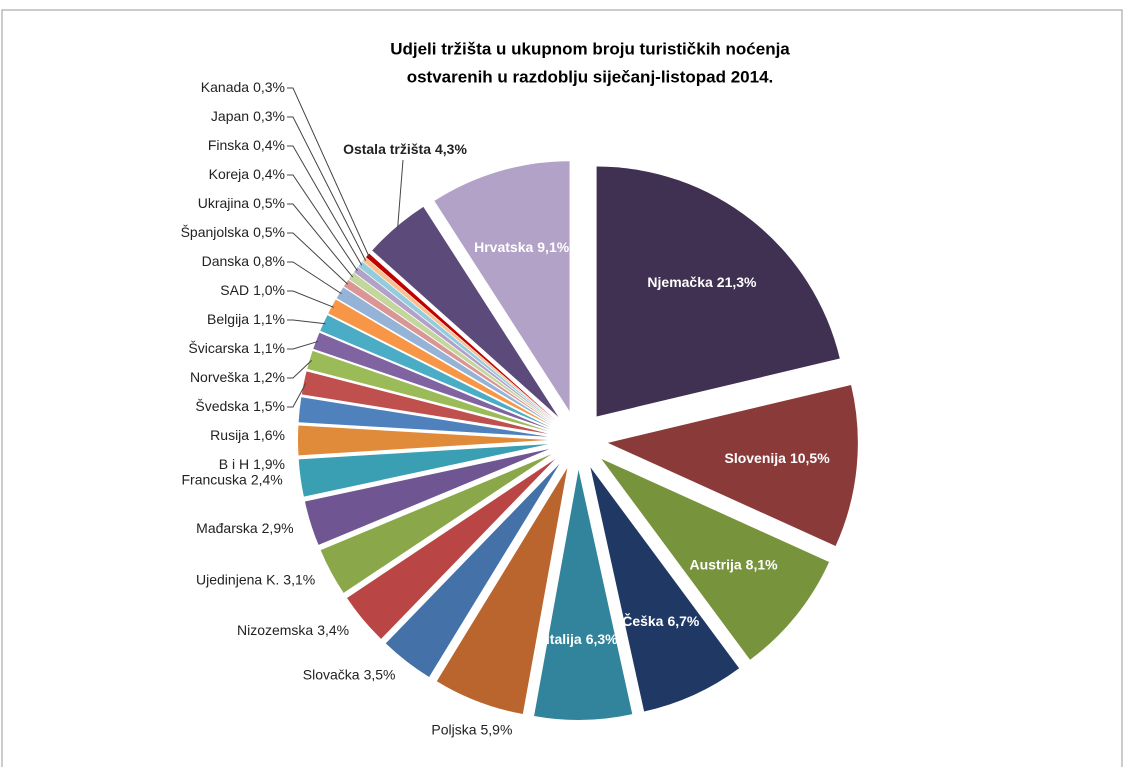  Describe the element at coordinates (453, 729) in the screenshot. I see `slice-label-name: Poljska` at that location.